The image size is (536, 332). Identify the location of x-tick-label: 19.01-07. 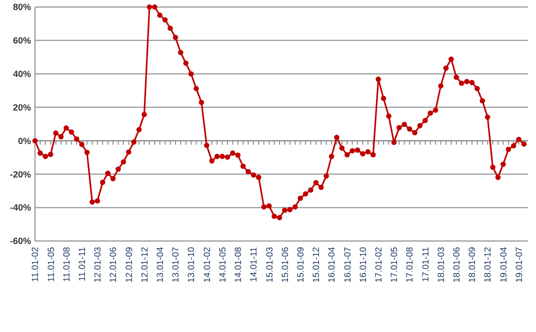
(519, 265).